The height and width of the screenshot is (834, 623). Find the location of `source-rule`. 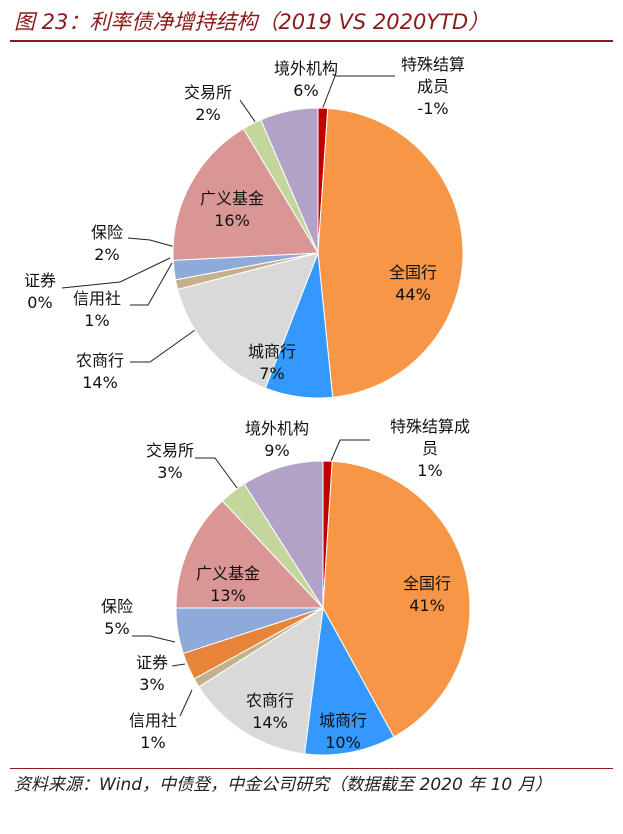

source-rule is located at coordinates (311, 768).